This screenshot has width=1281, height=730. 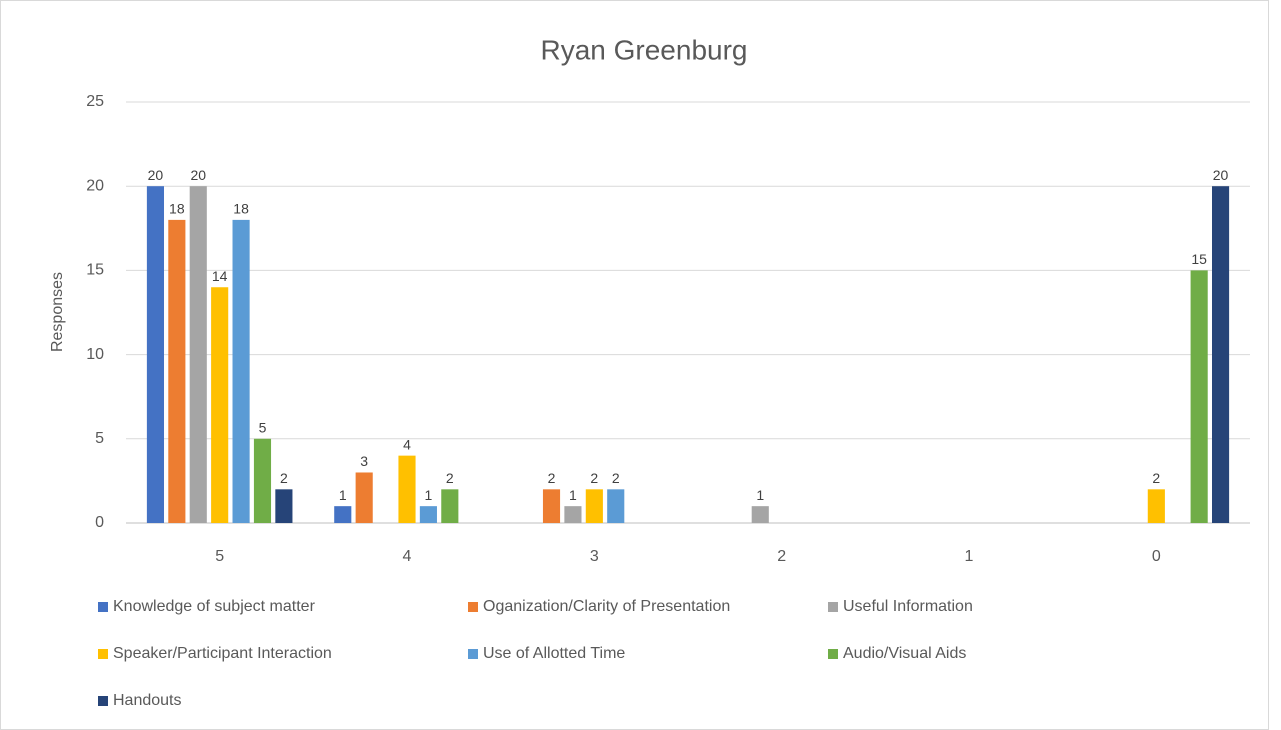 I want to click on data-label: 3, so click(x=364, y=461).